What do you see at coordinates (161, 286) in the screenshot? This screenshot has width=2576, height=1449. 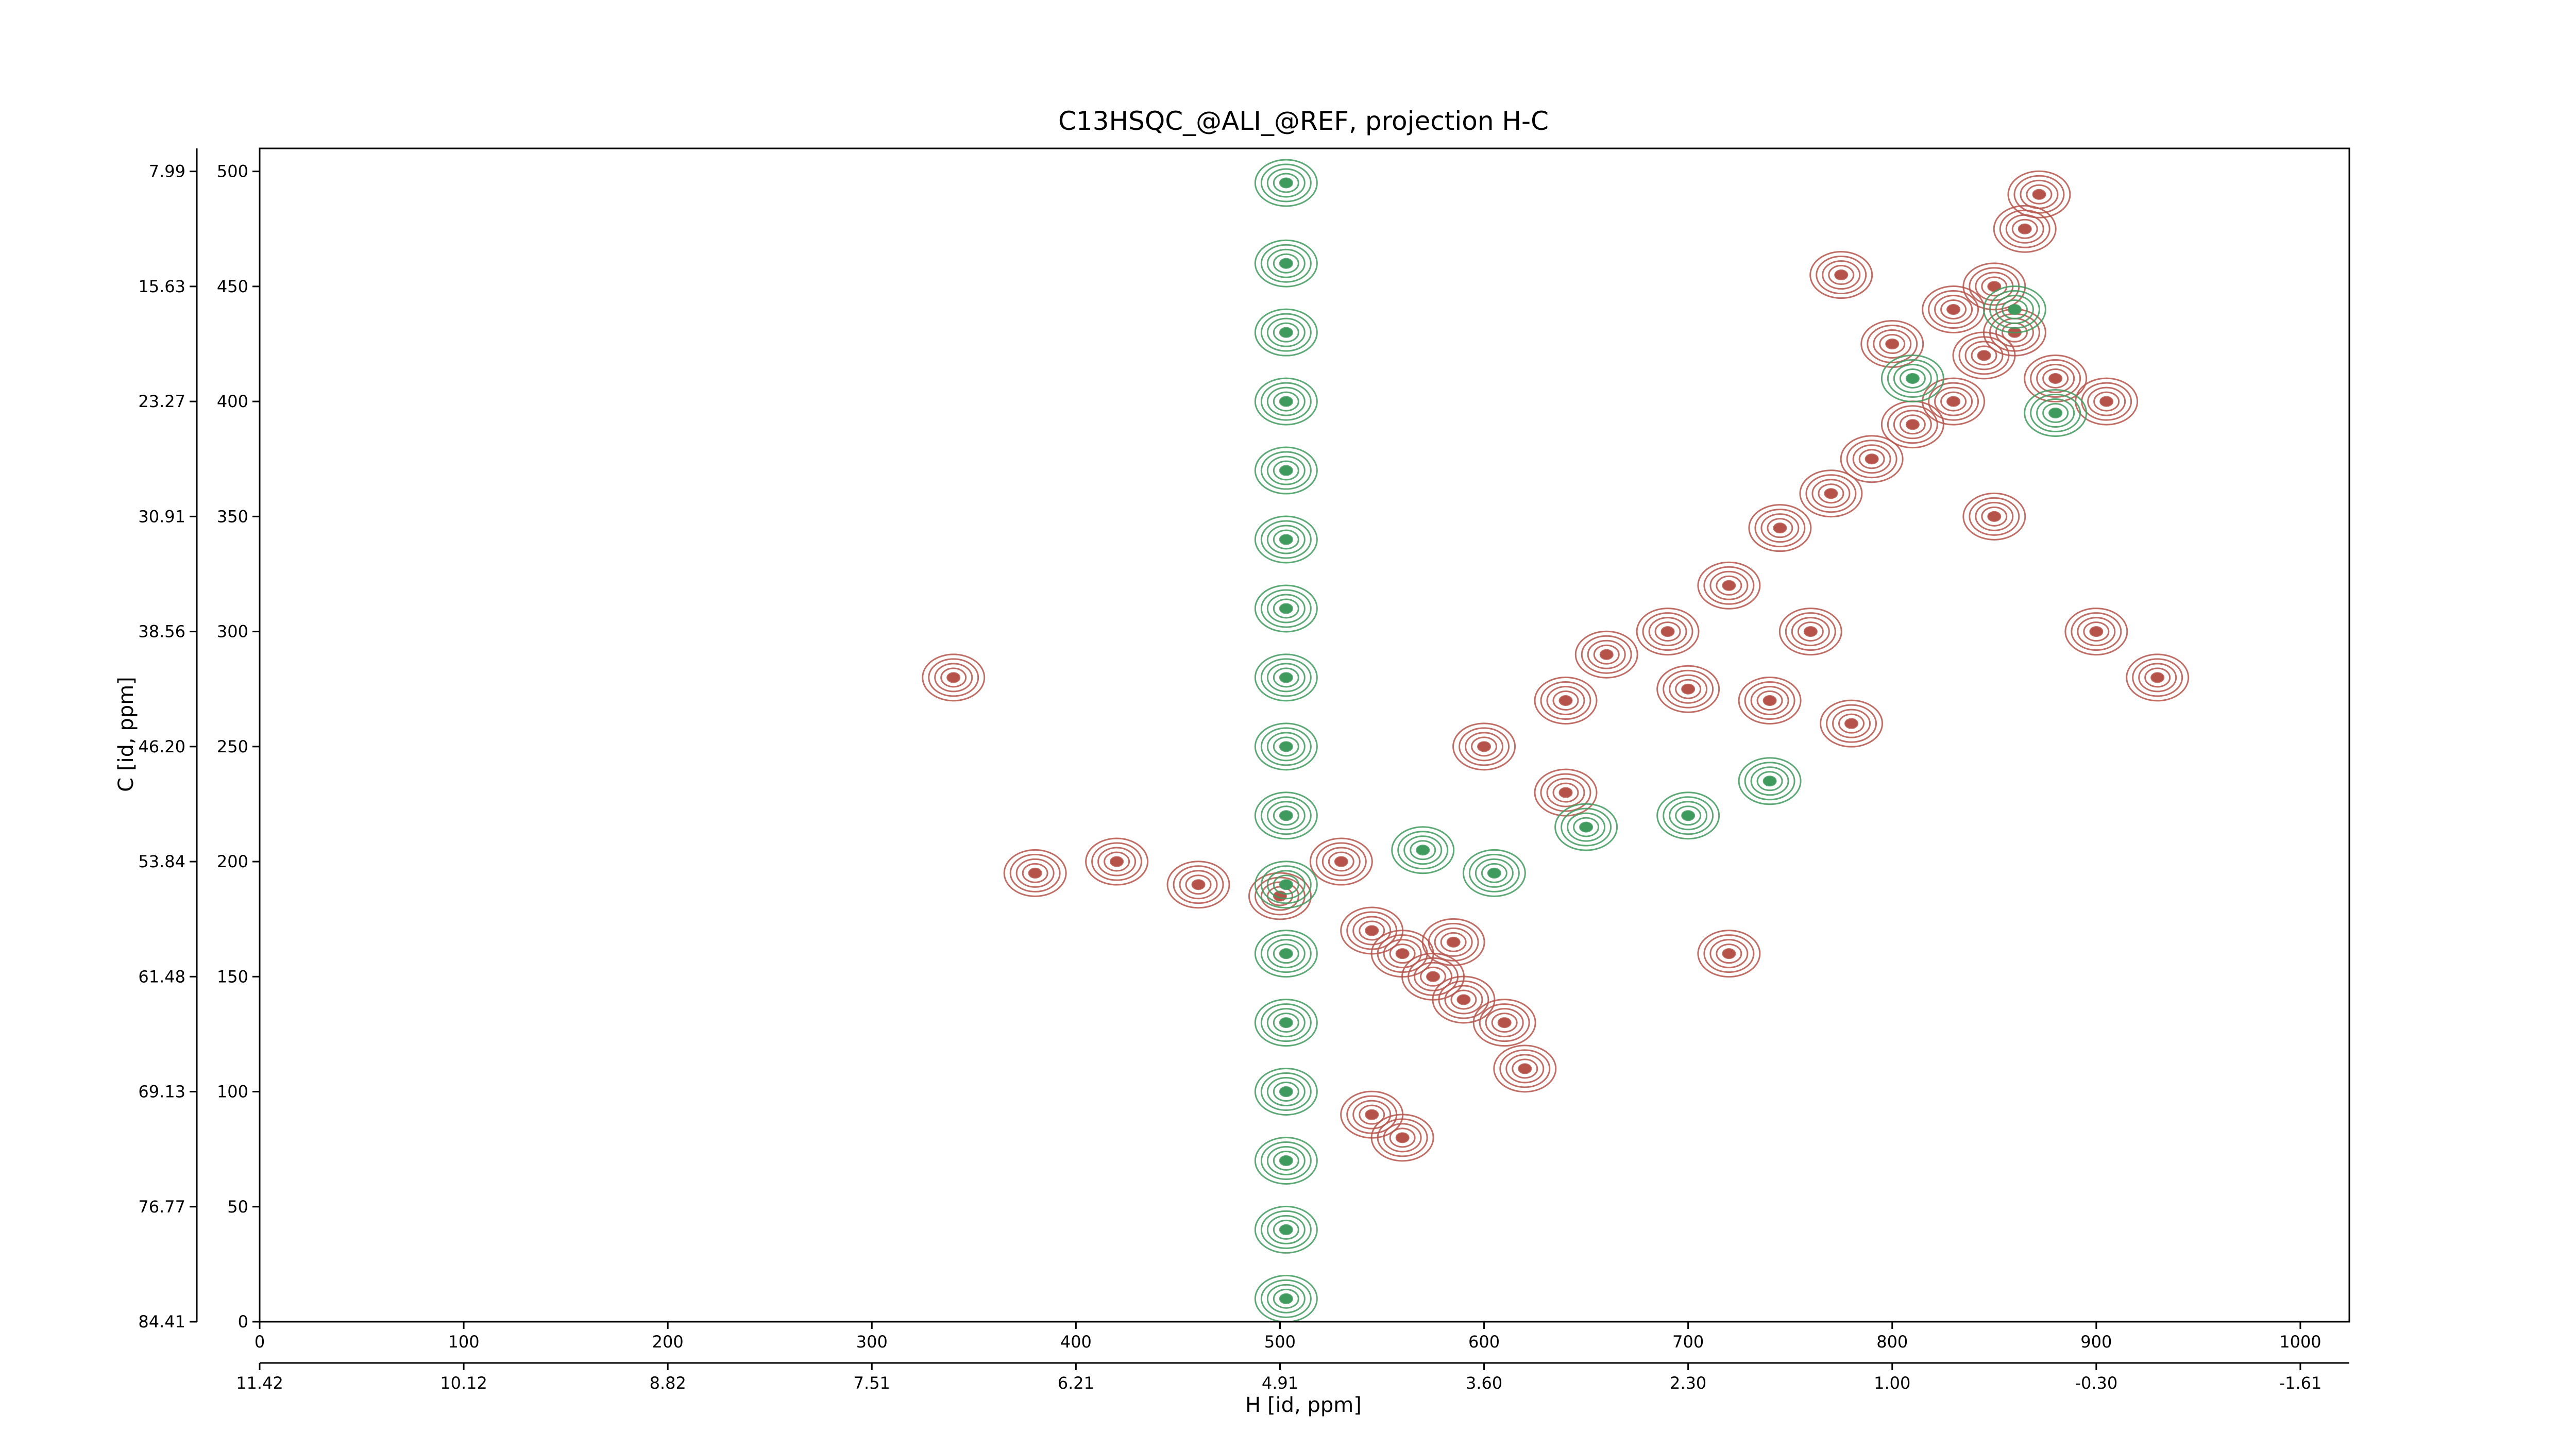 I see `y2-tick-label: 15.63` at bounding box center [161, 286].